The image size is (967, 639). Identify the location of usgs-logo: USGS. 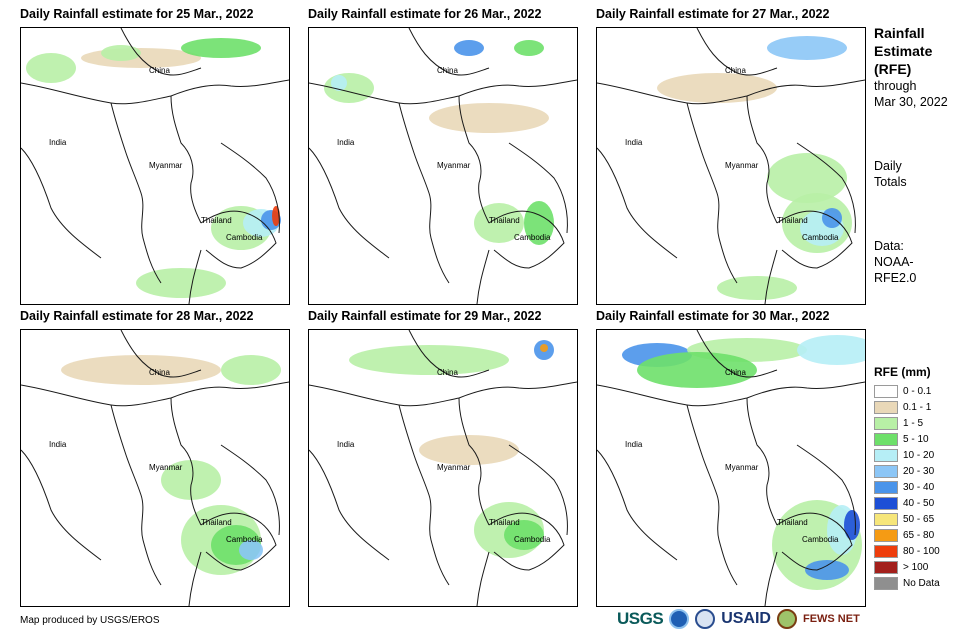
(640, 618).